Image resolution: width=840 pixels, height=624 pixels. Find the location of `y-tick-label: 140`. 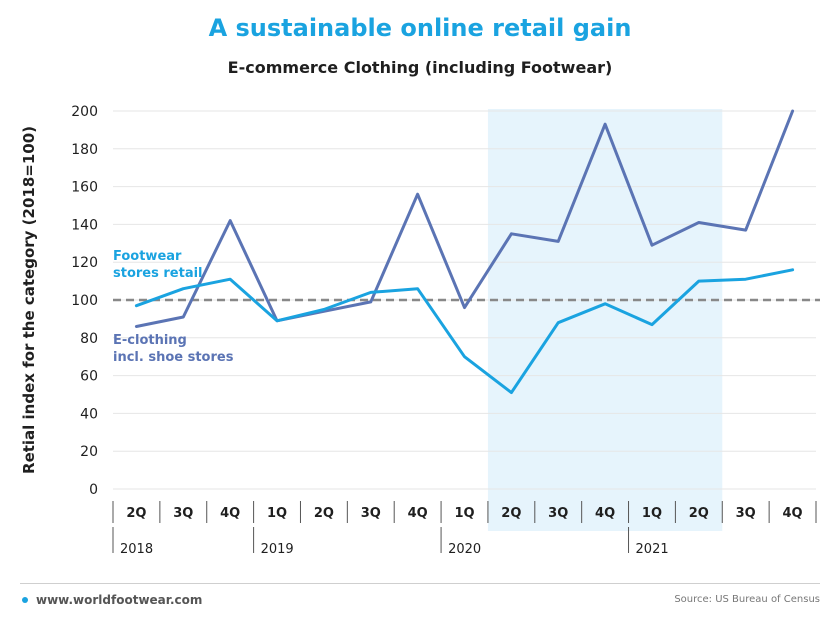

y-tick-label: 140 is located at coordinates (84, 225).